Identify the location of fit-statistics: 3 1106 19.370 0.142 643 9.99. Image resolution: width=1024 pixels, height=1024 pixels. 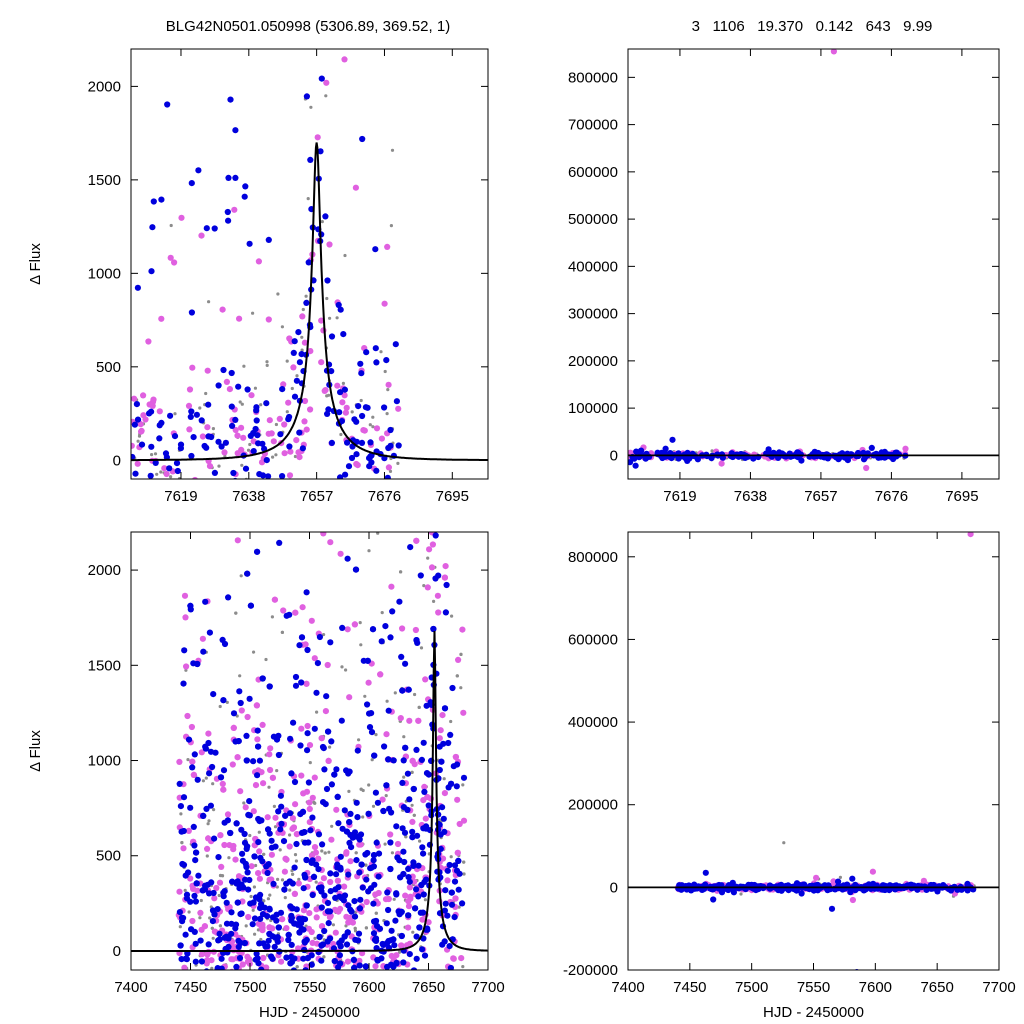
(812, 26).